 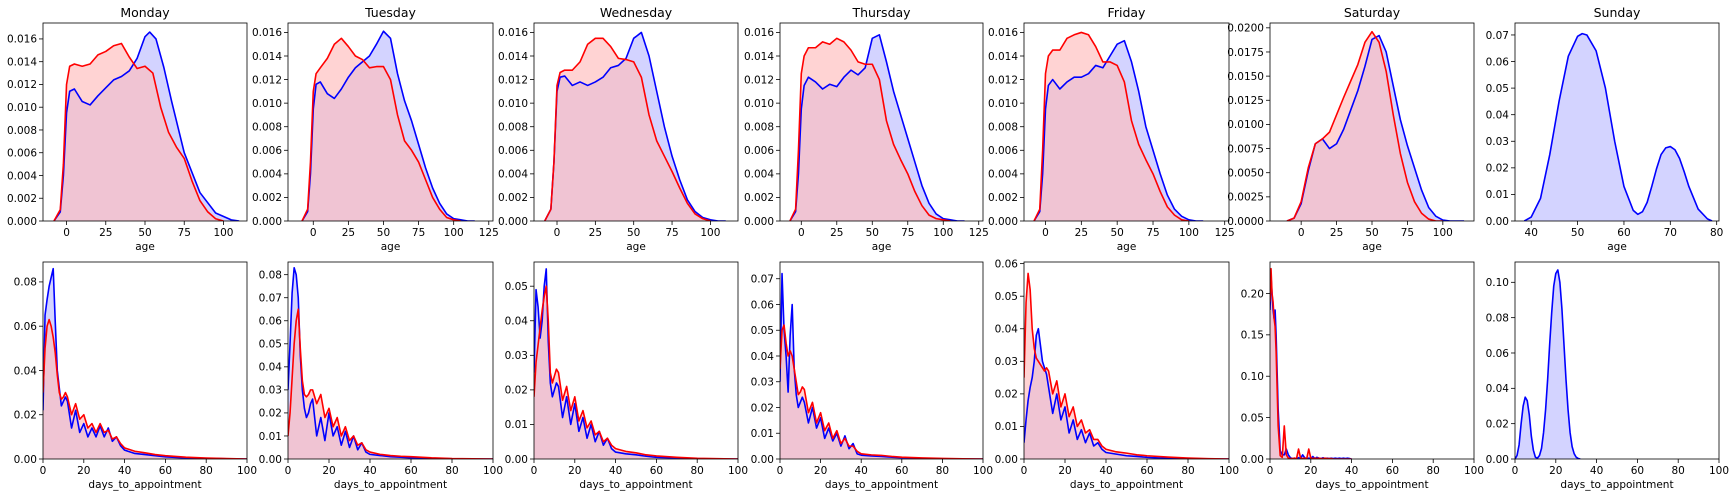 What do you see at coordinates (1245, 53) in the screenshot?
I see `y-tick-label: 0.0175` at bounding box center [1245, 53].